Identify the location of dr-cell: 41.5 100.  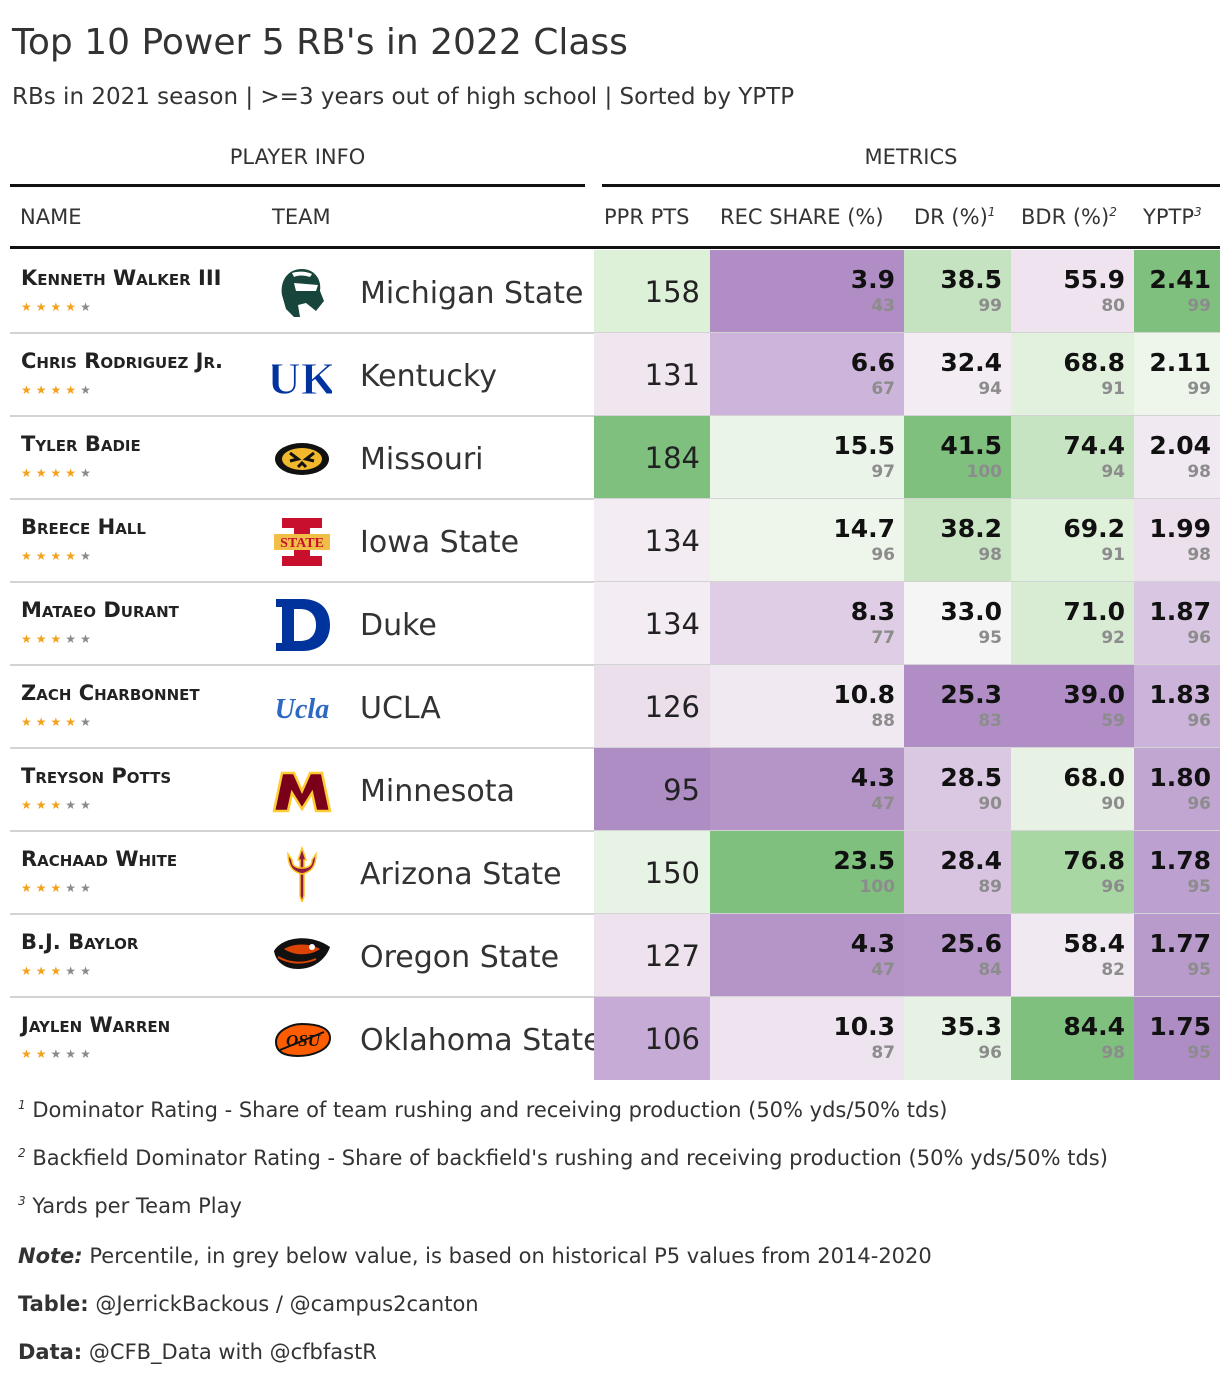
(957, 457).